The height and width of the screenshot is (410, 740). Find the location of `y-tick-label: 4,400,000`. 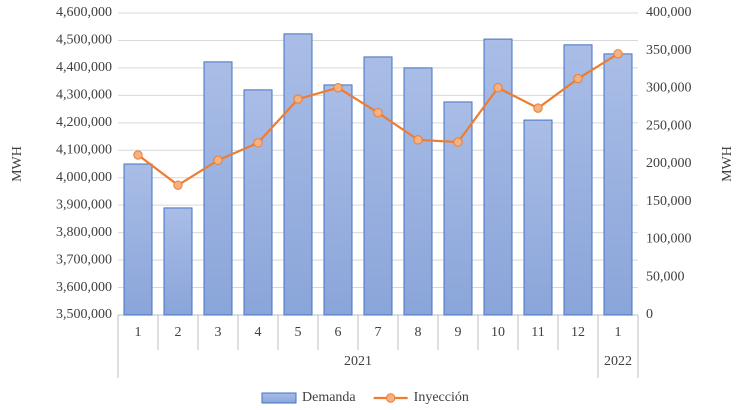

y-tick-label: 4,400,000 is located at coordinates (84, 67).